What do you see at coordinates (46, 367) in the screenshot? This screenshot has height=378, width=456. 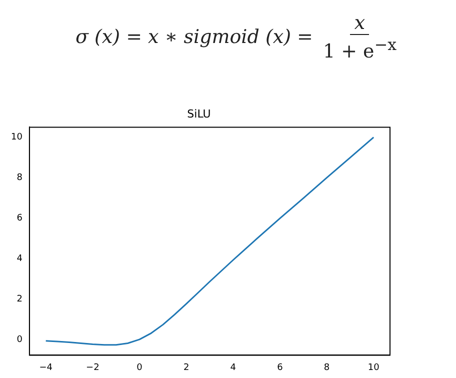 I see `x-tick-label: −4` at bounding box center [46, 367].